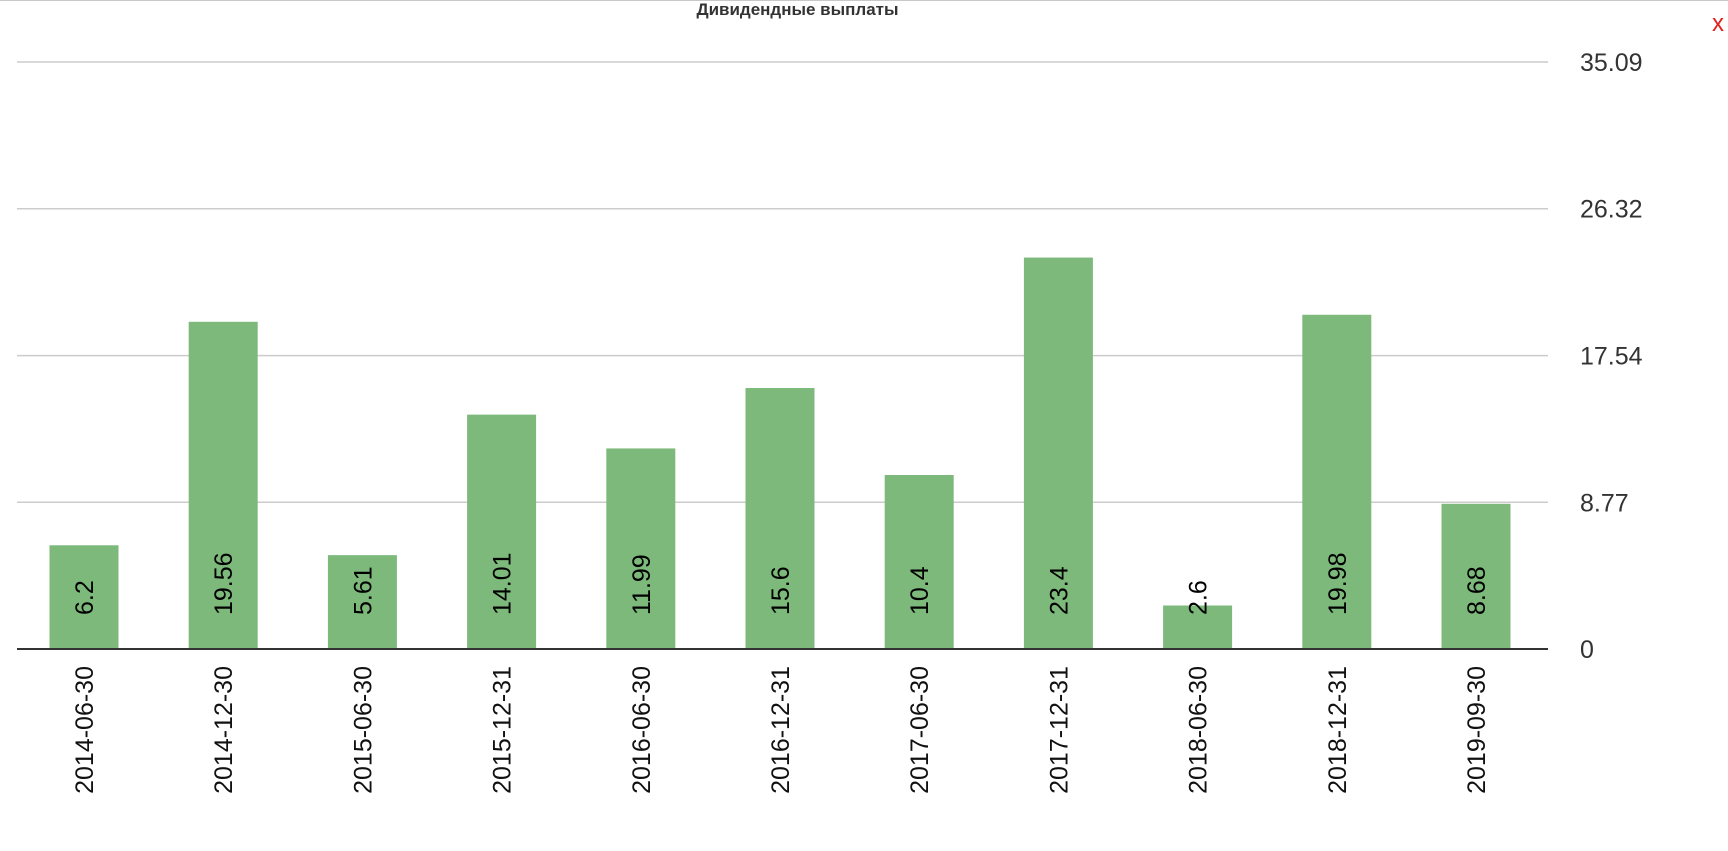 Image resolution: width=1728 pixels, height=851 pixels. I want to click on y-tick-label: 0, so click(1587, 650).